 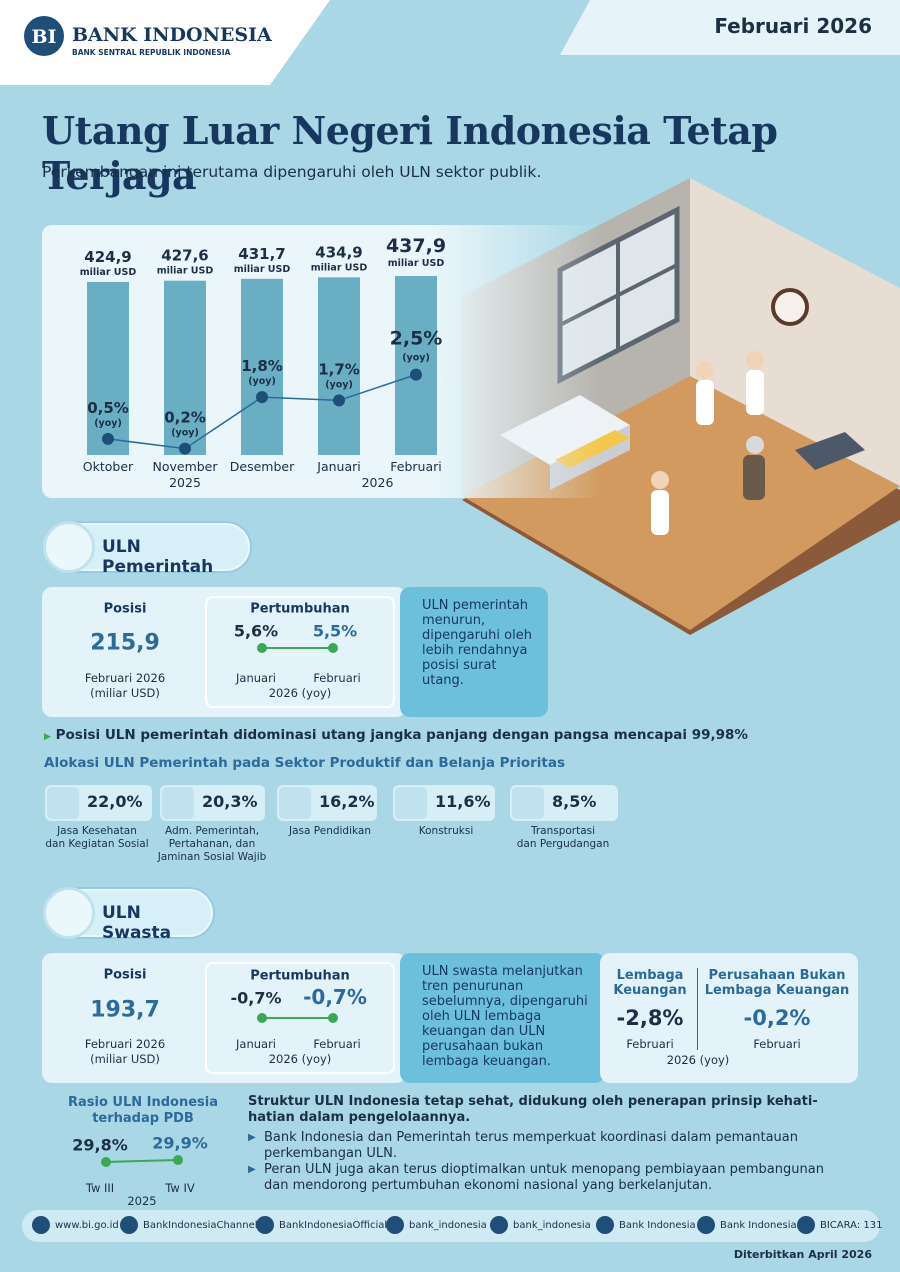 I want to click on allocation-item: 8,5%, so click(x=564, y=803).